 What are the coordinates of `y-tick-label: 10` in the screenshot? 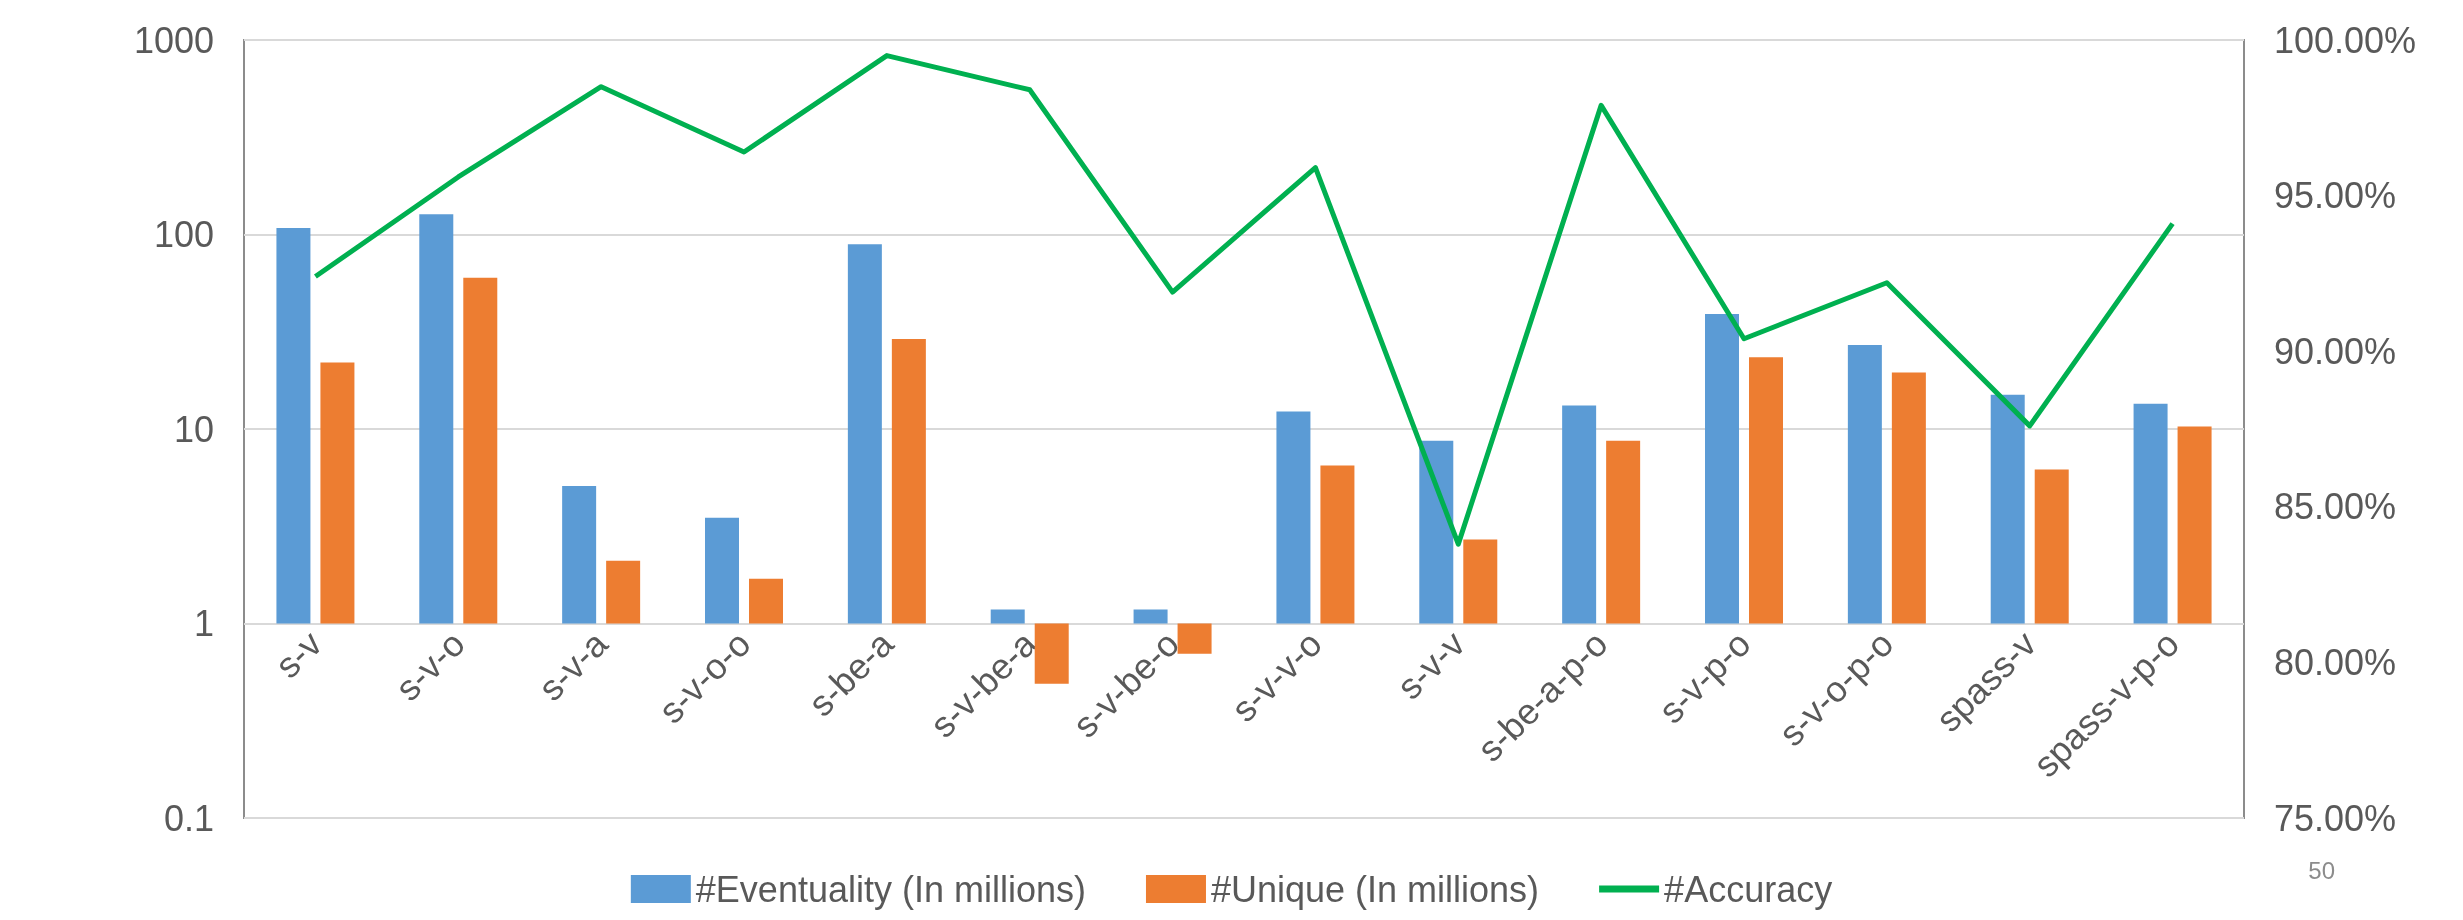 It's located at (193, 429).